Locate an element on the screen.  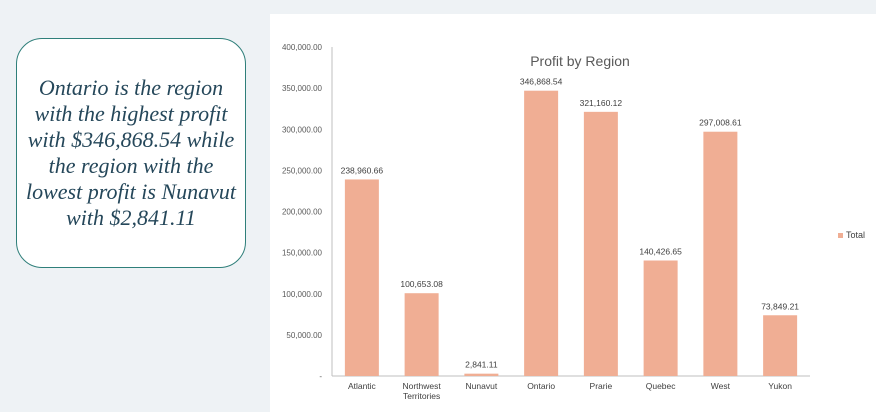
chart-title: Profit by Region is located at coordinates (580, 61).